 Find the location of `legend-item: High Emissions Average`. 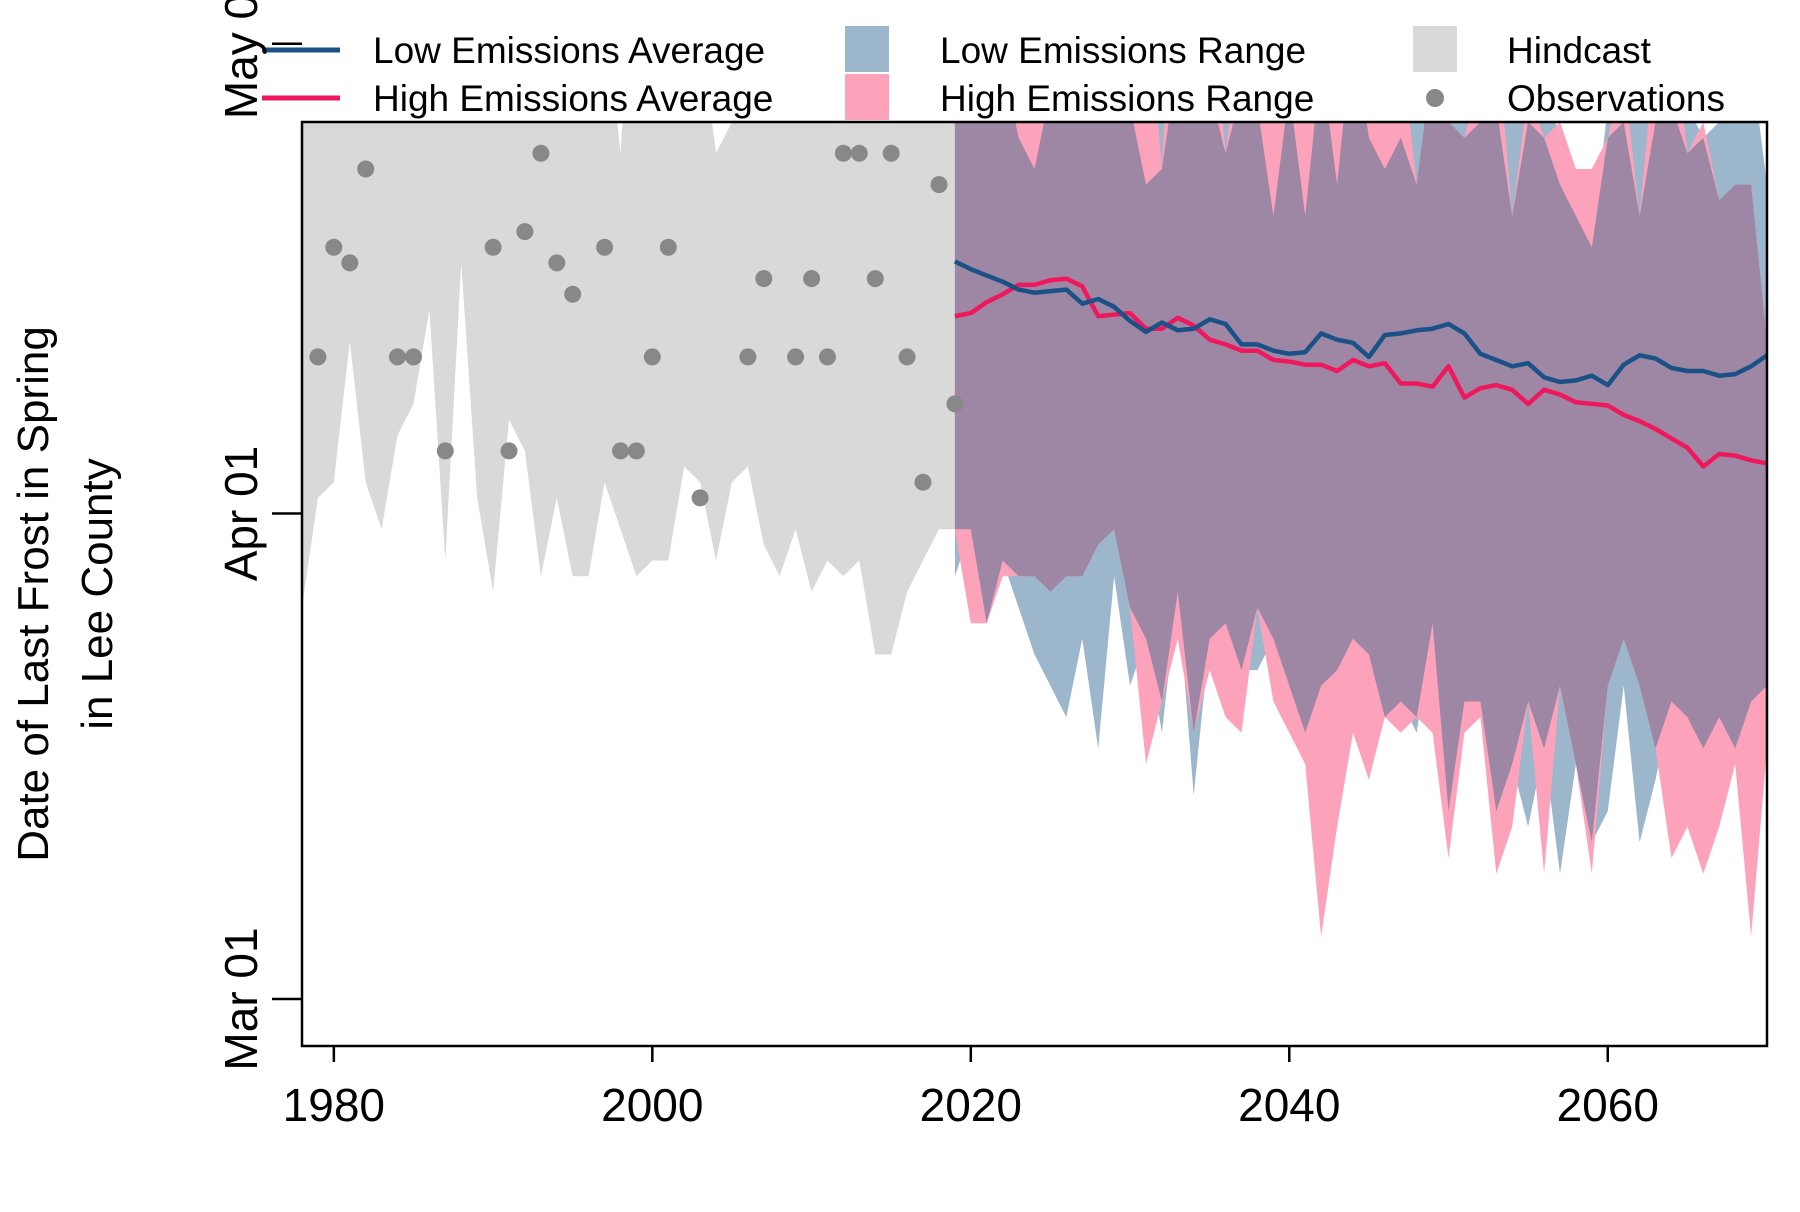

legend-item: High Emissions Average is located at coordinates (517, 98).